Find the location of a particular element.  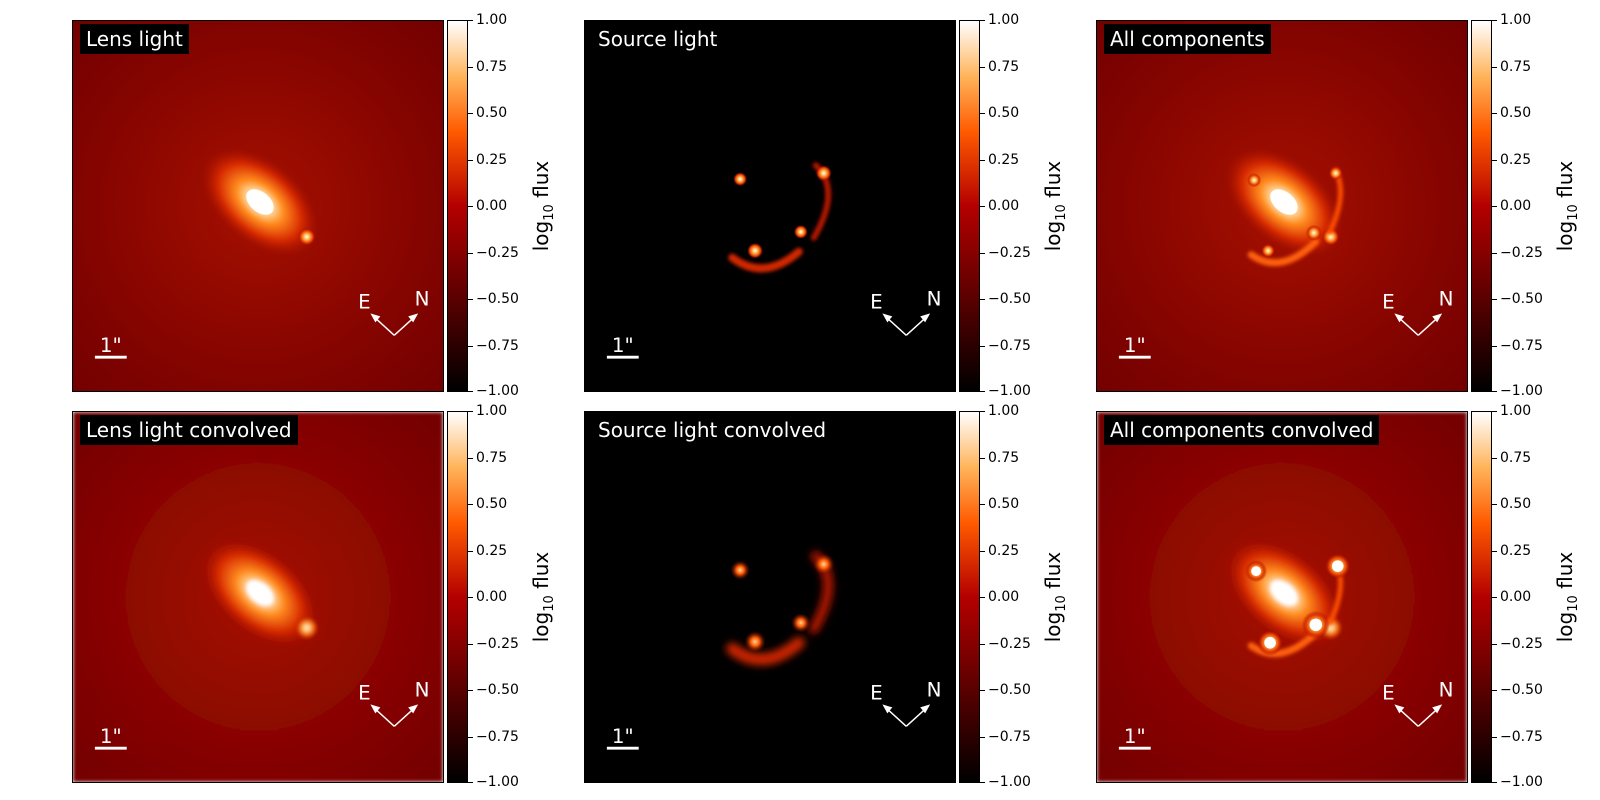

panel-source-light-convolved: 1" E N Source light convolved is located at coordinates (770, 597).